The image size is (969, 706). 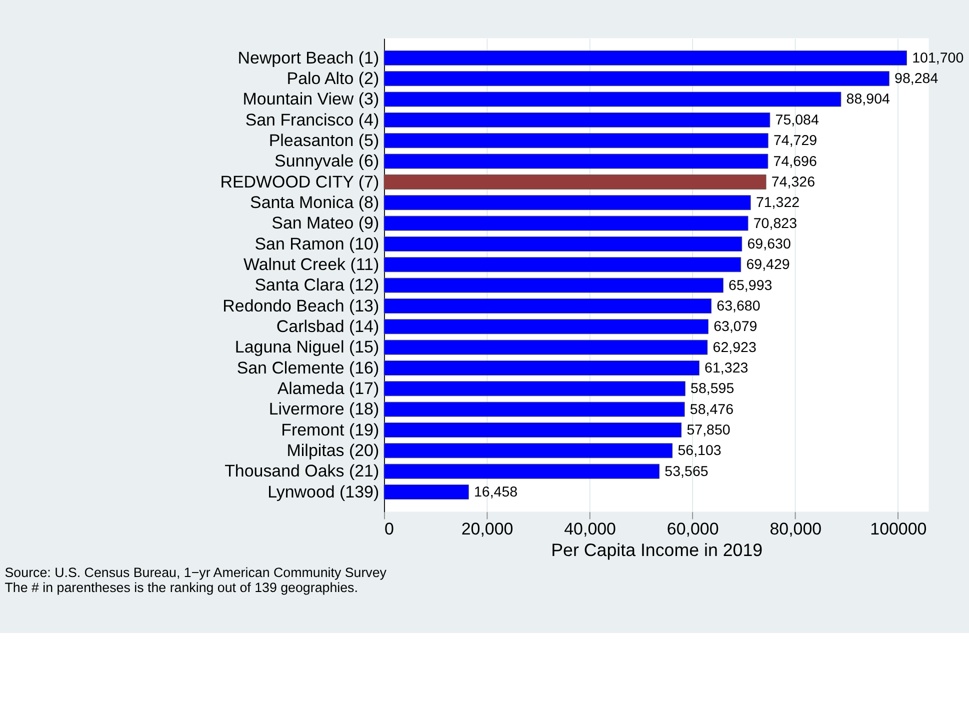 What do you see at coordinates (795, 162) in the screenshot?
I see `data-label: 74,696` at bounding box center [795, 162].